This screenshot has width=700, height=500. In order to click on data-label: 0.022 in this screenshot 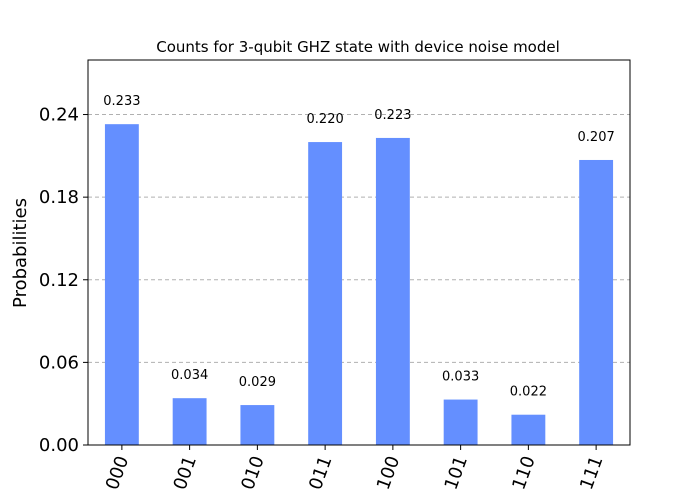, I will do `click(528, 392)`.